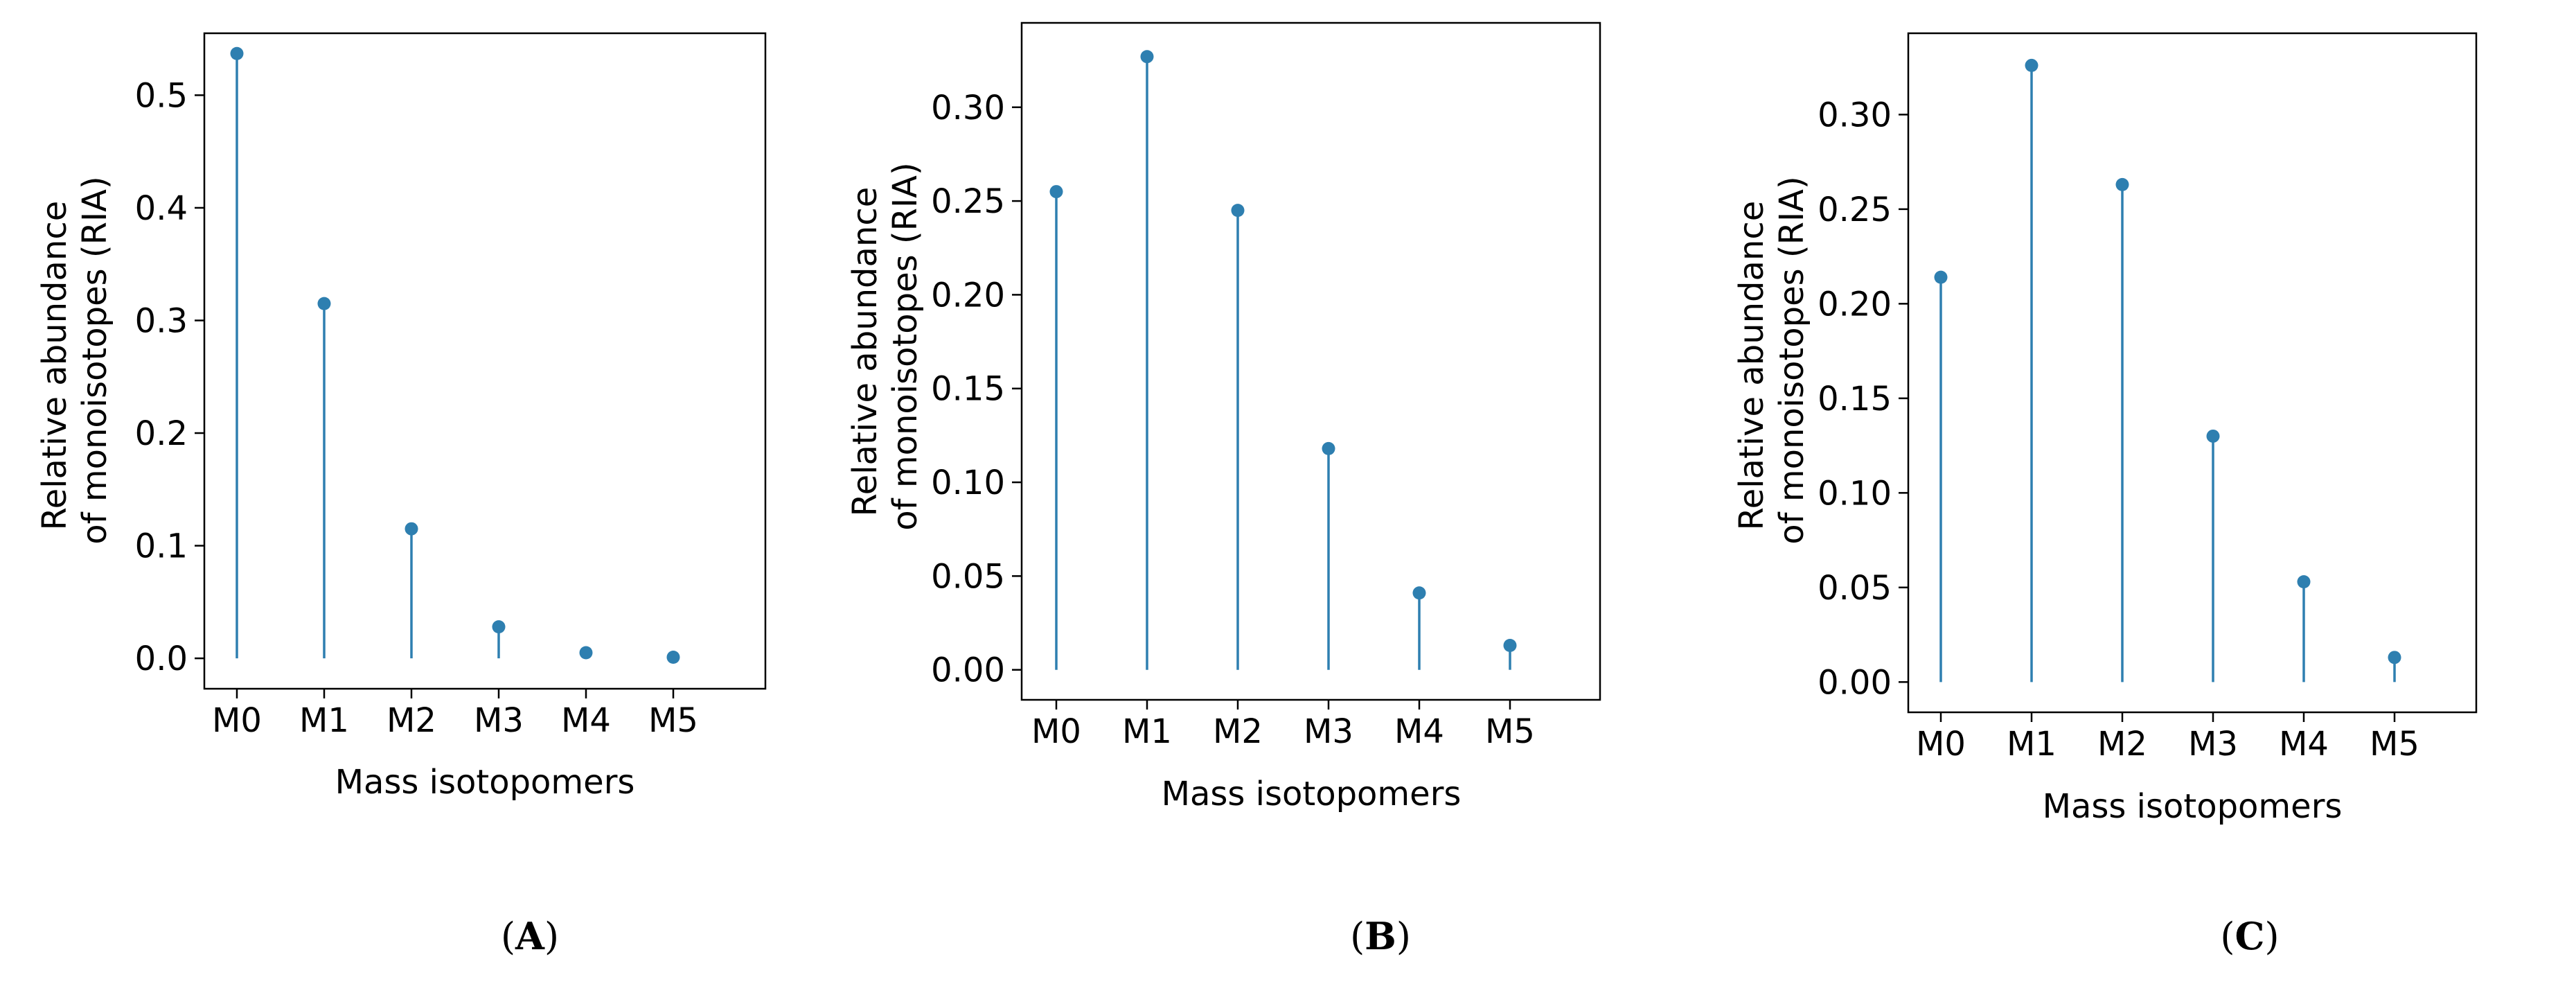 The width and height of the screenshot is (2576, 995). Describe the element at coordinates (161, 208) in the screenshot. I see `y-tick-label-a: 0.4` at that location.